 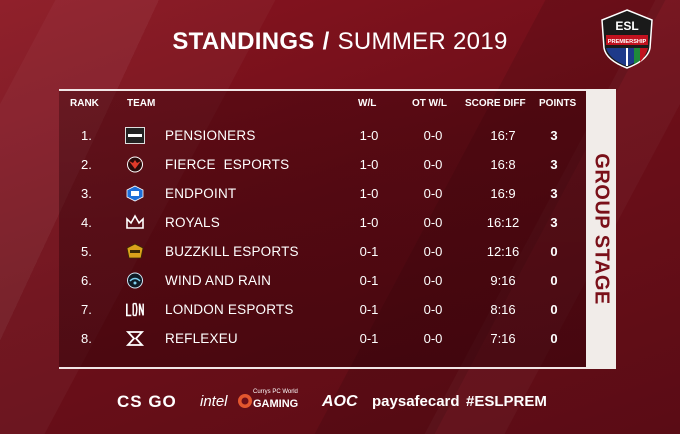 What do you see at coordinates (201, 193) in the screenshot?
I see `team-name-cell: ENDPOINT` at bounding box center [201, 193].